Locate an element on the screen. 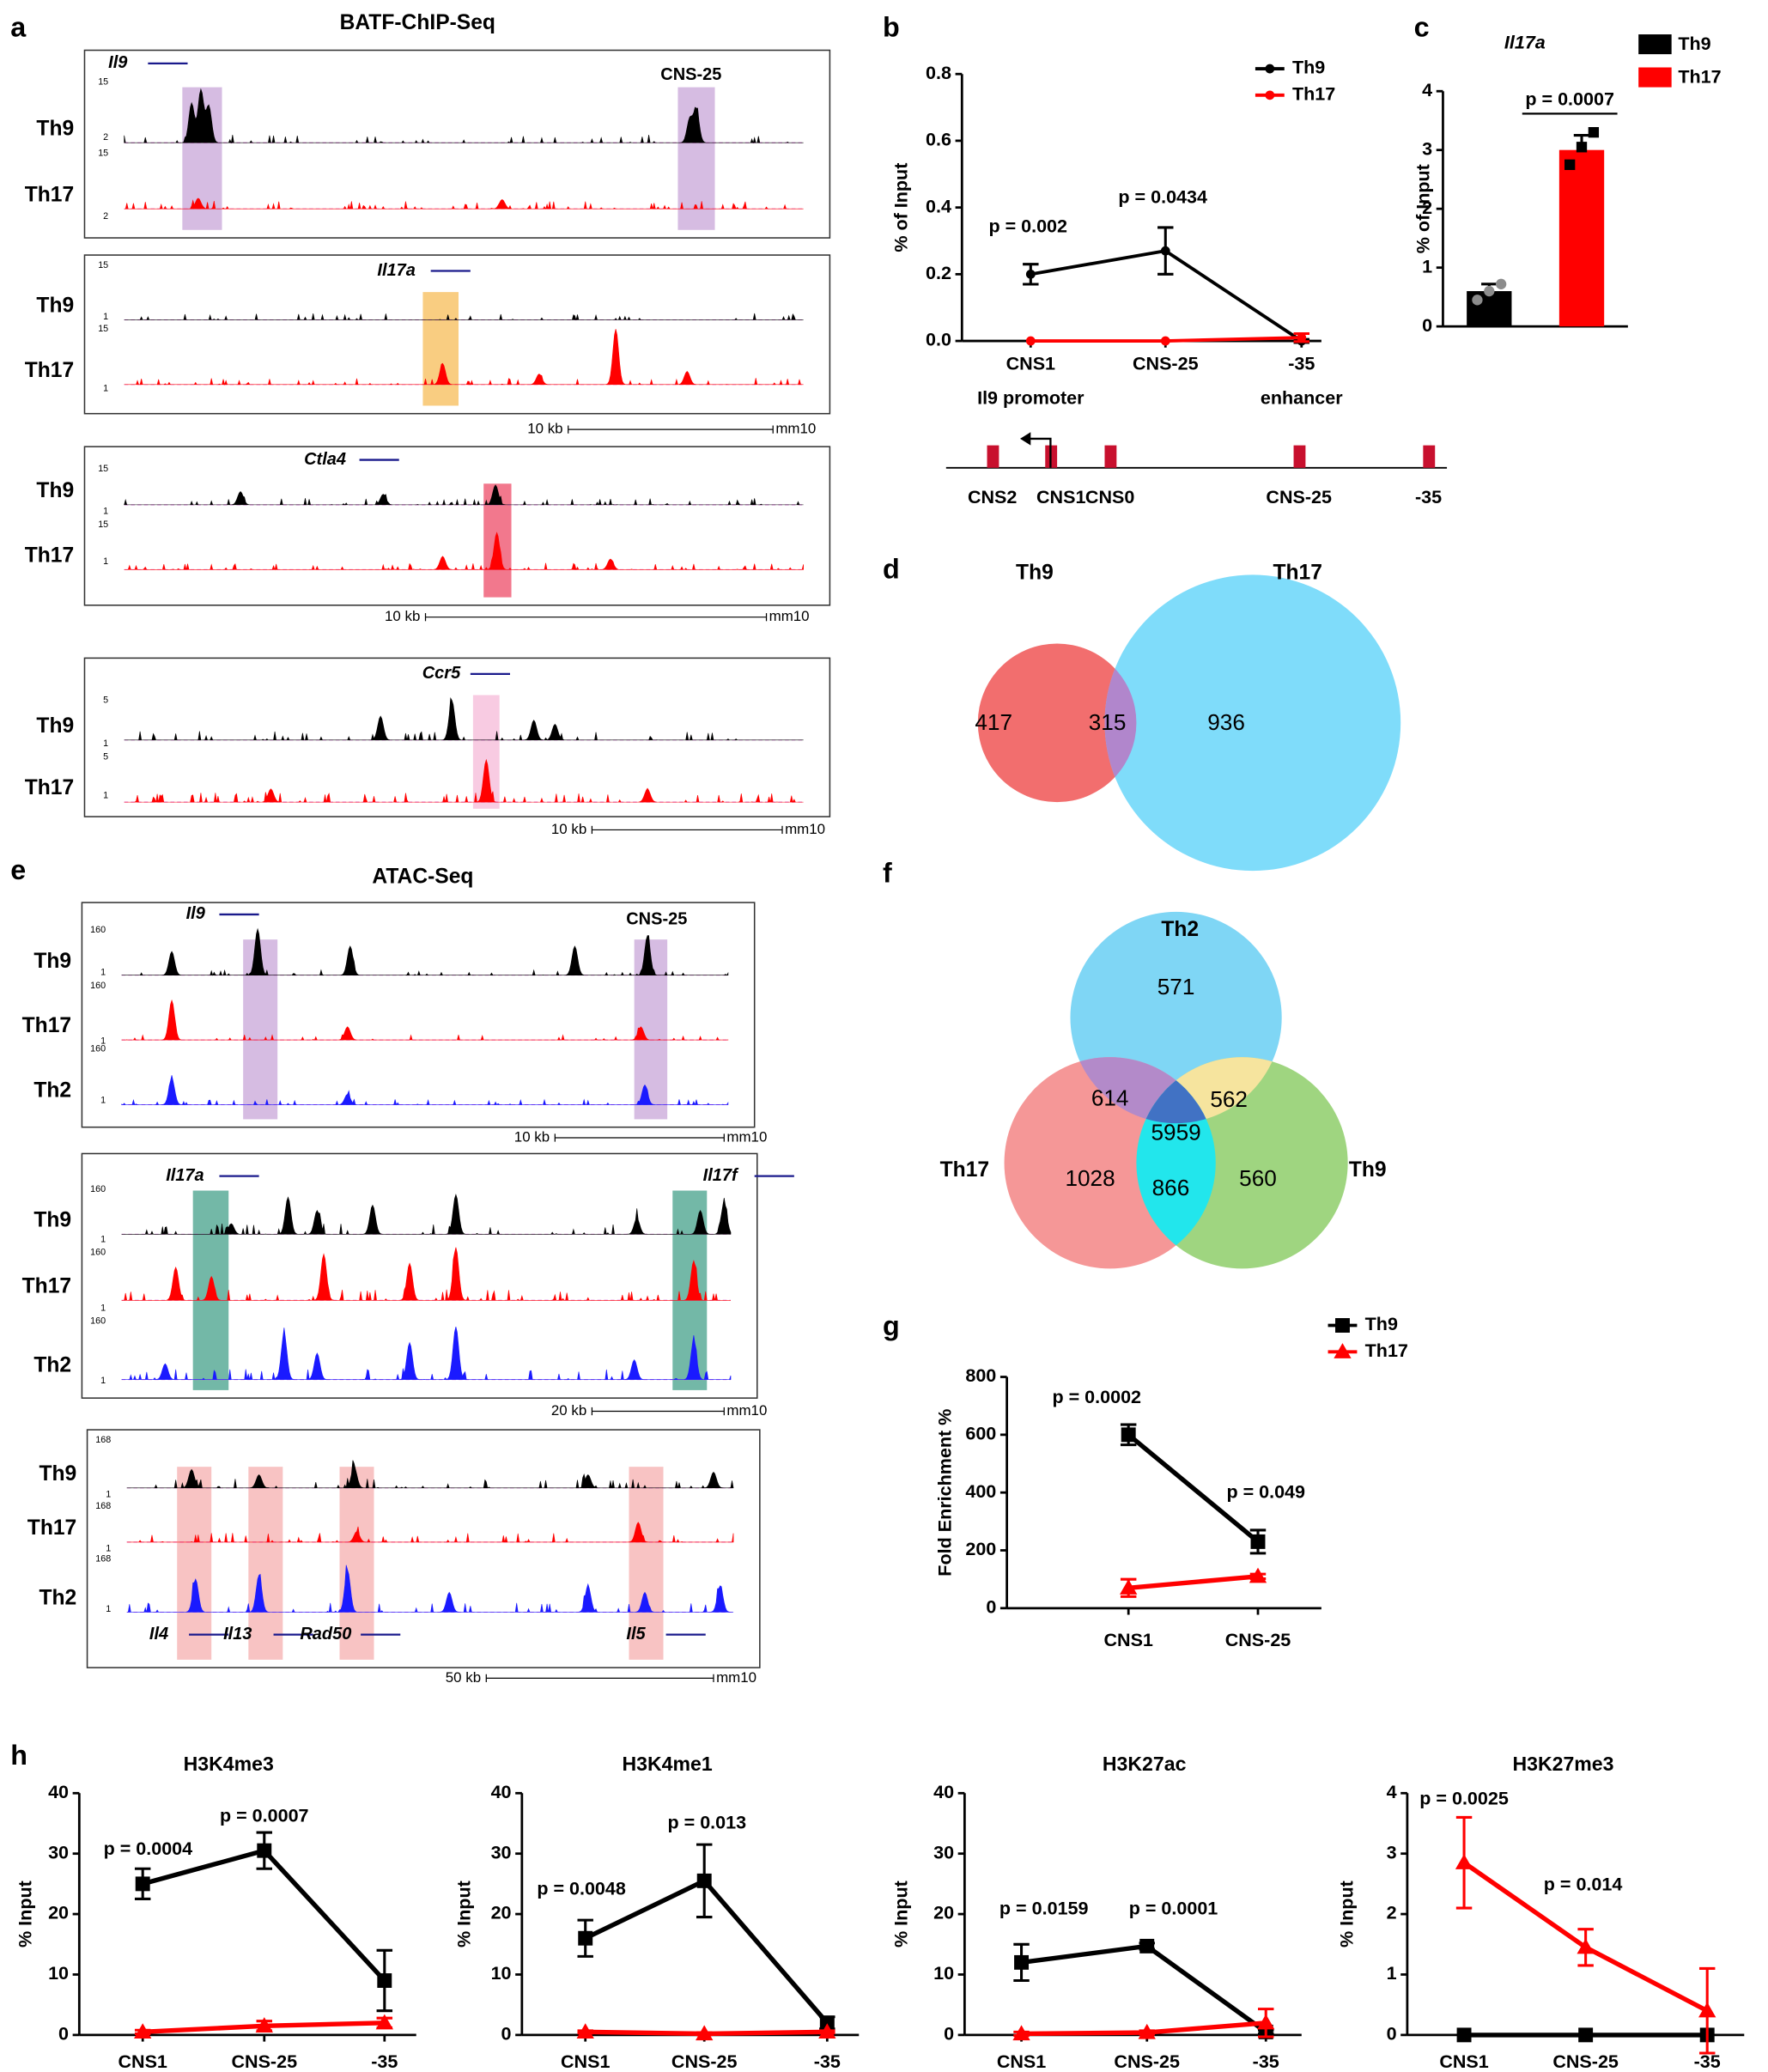  venn-overlap is located at coordinates (1176, 1090).